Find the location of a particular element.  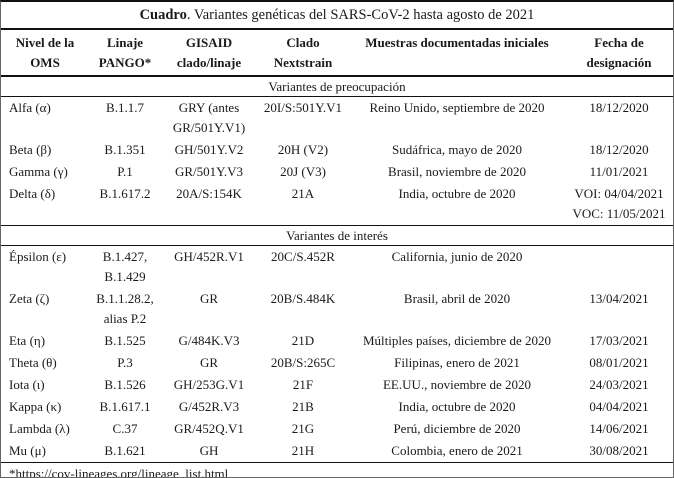

cell-nextstrain-clade: 21F is located at coordinates (303, 384).